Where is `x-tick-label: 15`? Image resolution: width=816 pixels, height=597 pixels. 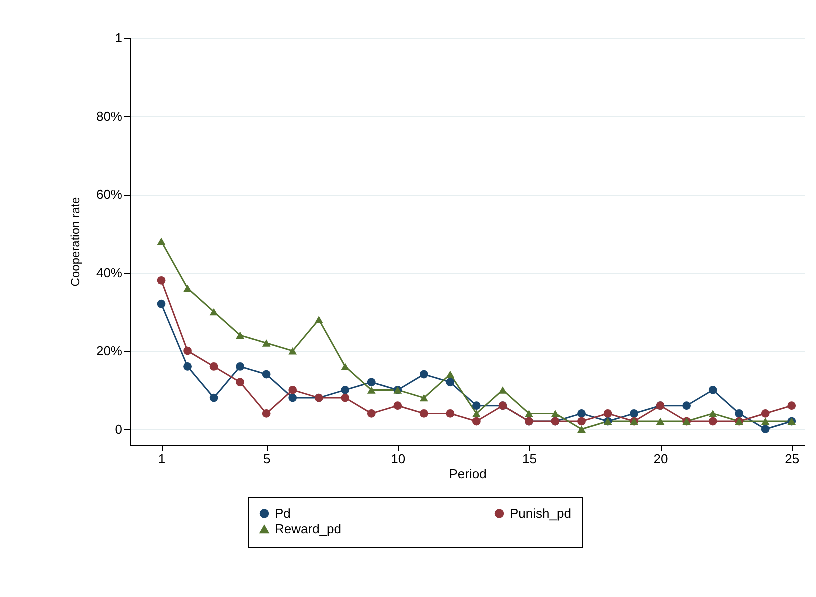 x-tick-label: 15 is located at coordinates (529, 459).